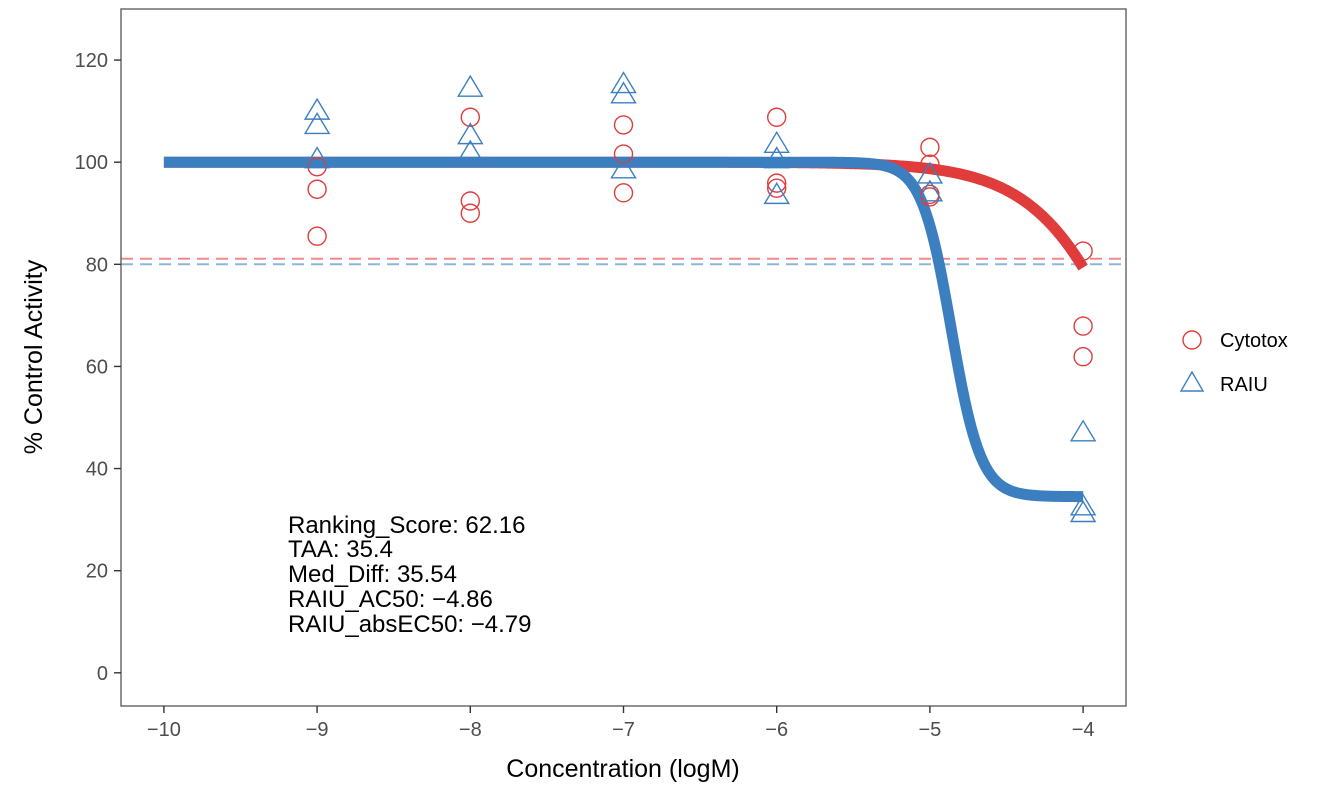 This screenshot has width=1317, height=786. What do you see at coordinates (1083, 730) in the screenshot?
I see `x-tick-label: −4` at bounding box center [1083, 730].